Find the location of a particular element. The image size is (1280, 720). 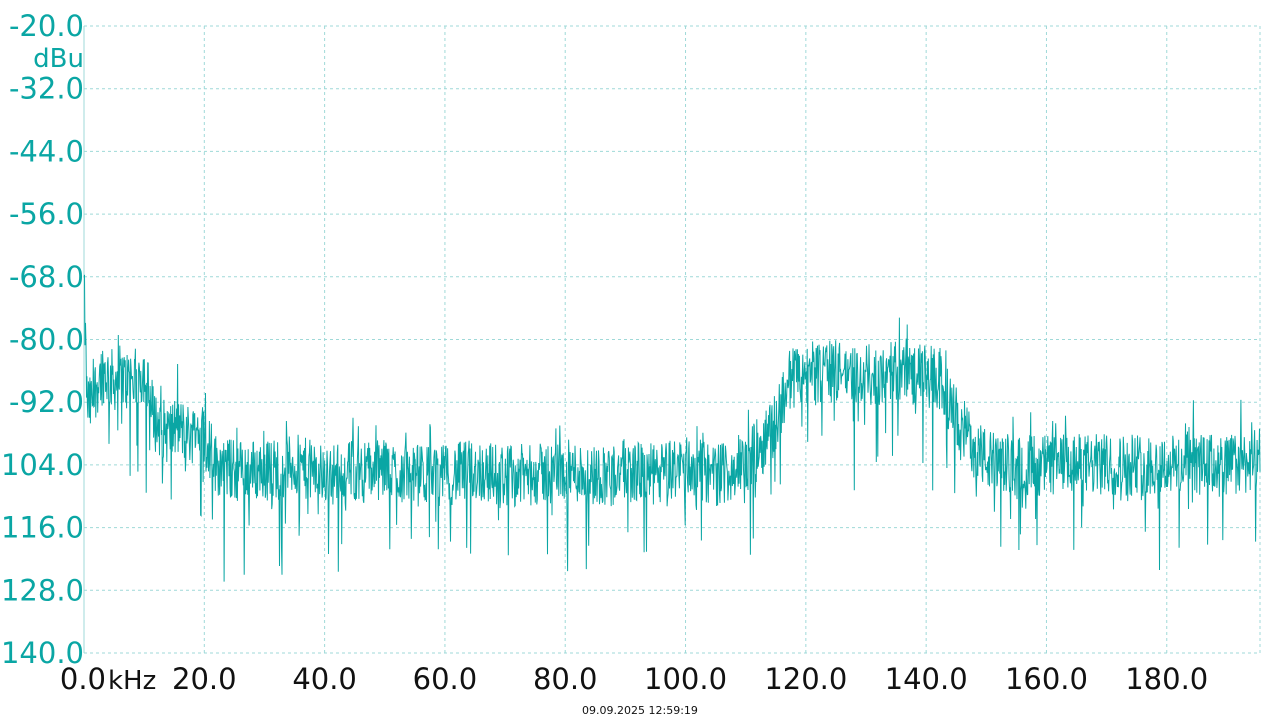

x-tick-label: 100.0 is located at coordinates (685, 679).